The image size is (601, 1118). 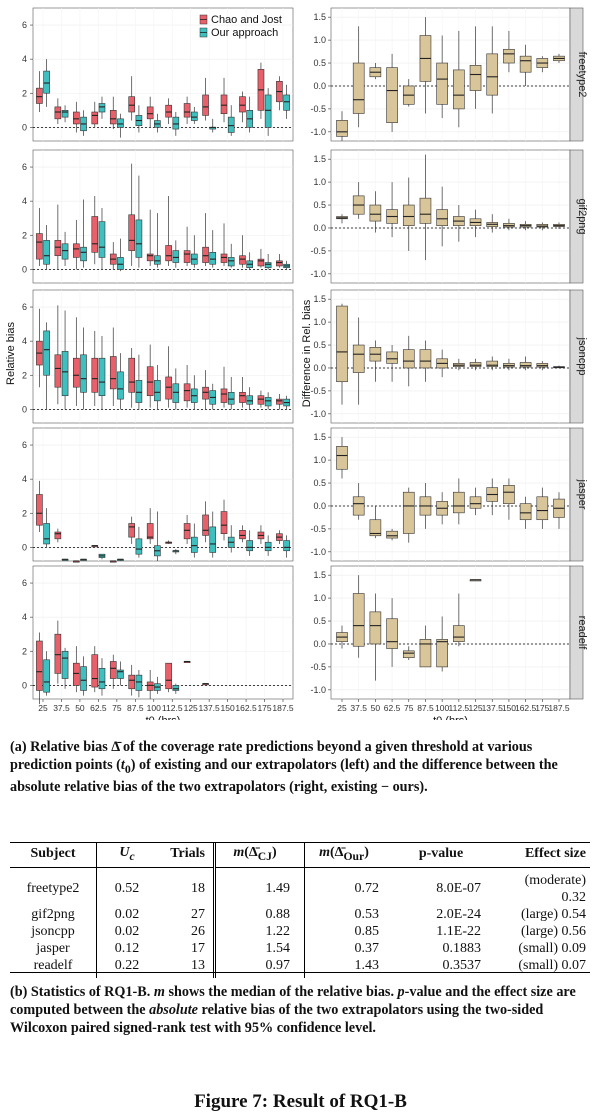 What do you see at coordinates (127, 965) in the screenshot?
I see `cell-uc: 0.22` at bounding box center [127, 965].